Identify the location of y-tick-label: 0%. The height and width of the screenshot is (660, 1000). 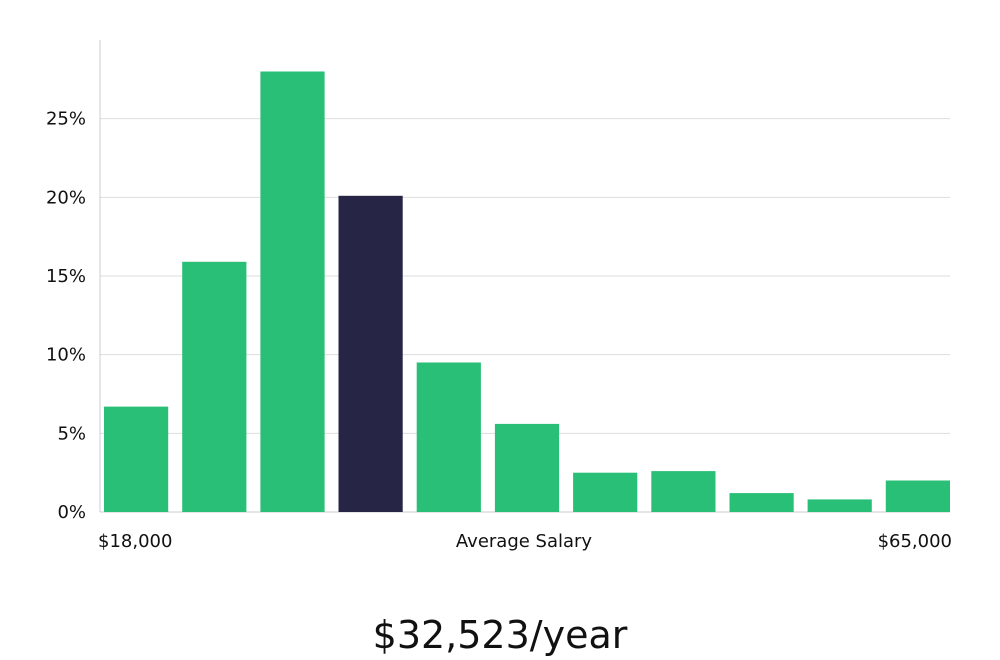
(71, 512).